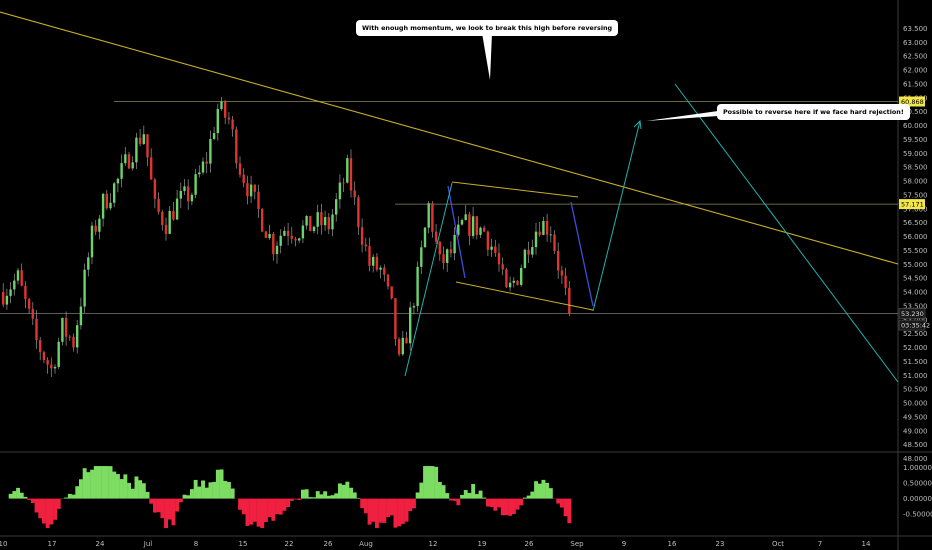 The height and width of the screenshot is (550, 932). What do you see at coordinates (428, 279) in the screenshot?
I see `projection-up-line` at bounding box center [428, 279].